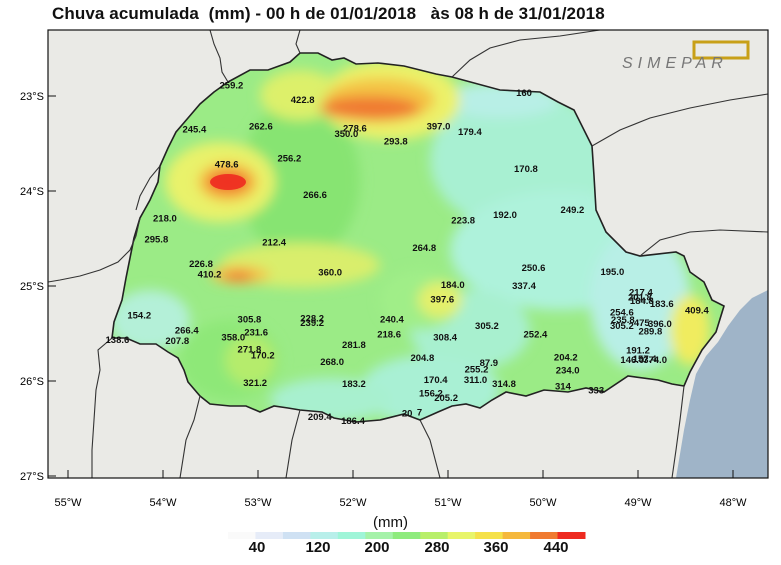 The image size is (781, 565). What do you see at coordinates (177, 341) in the screenshot?
I see `station-value: 207.8` at bounding box center [177, 341].